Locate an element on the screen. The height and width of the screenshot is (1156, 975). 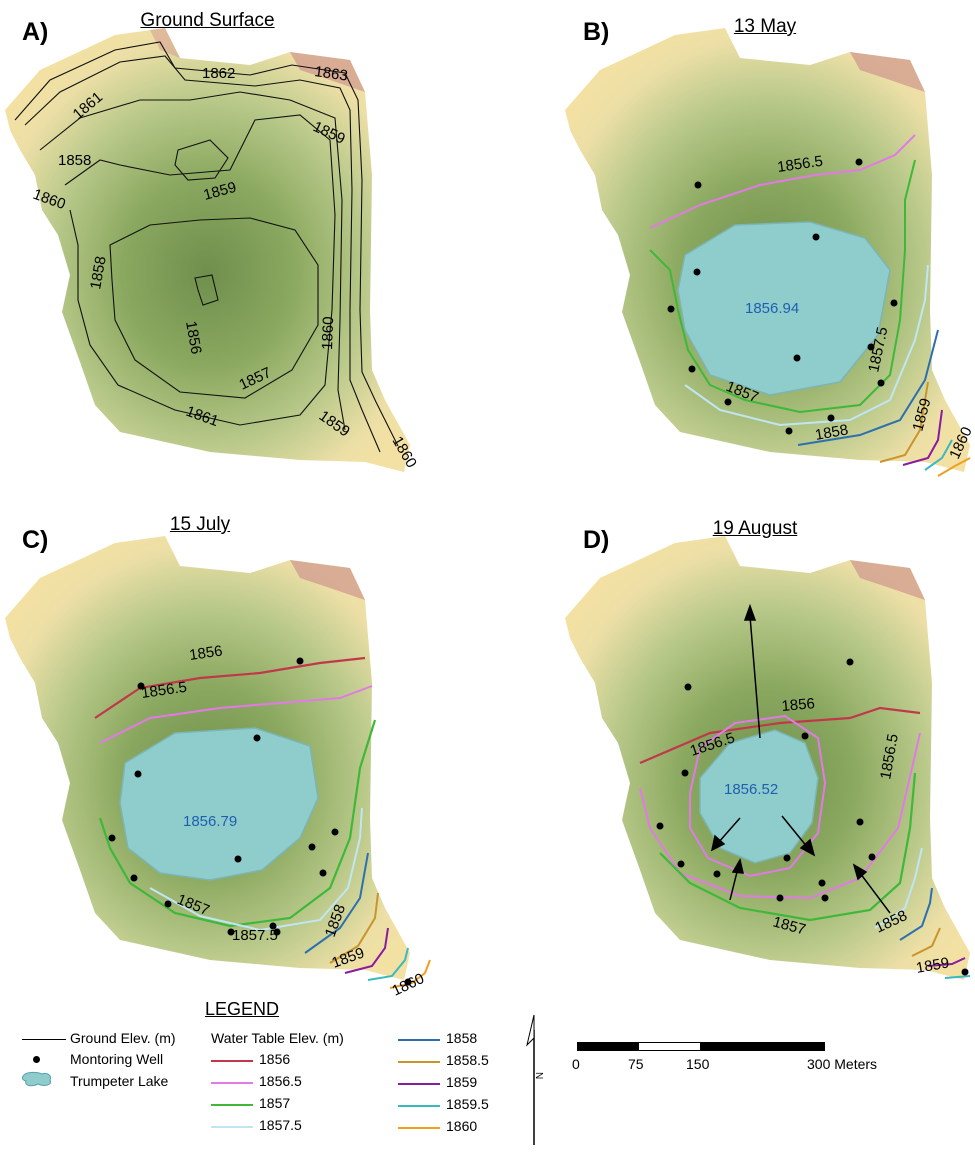
scale-bar is located at coordinates (701, 1046).